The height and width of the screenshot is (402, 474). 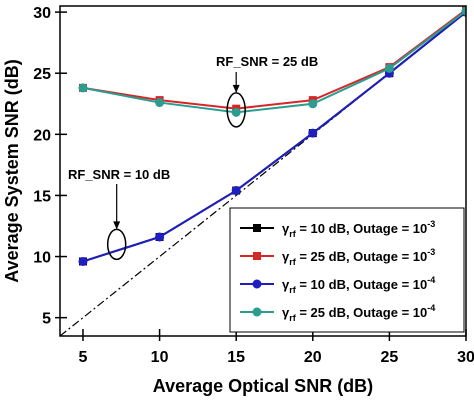 I want to click on y-tick-label: 15, so click(x=42, y=196).